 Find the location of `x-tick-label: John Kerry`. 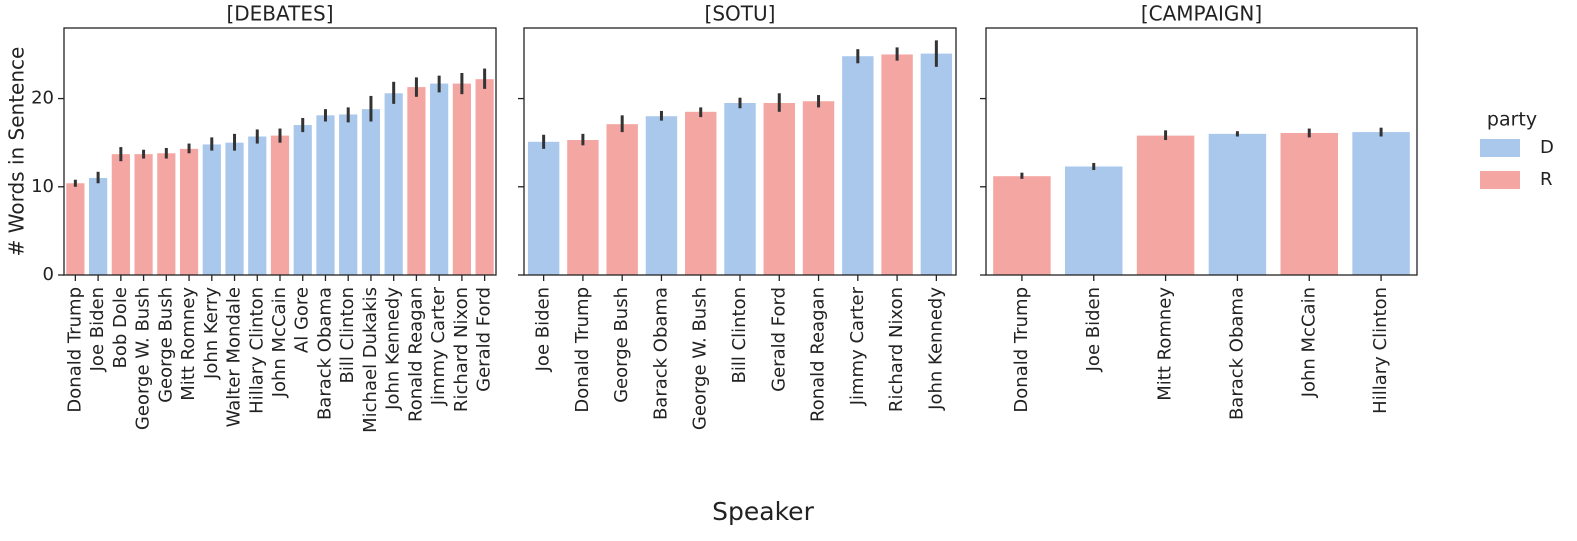

x-tick-label: John Kerry is located at coordinates (211, 333).